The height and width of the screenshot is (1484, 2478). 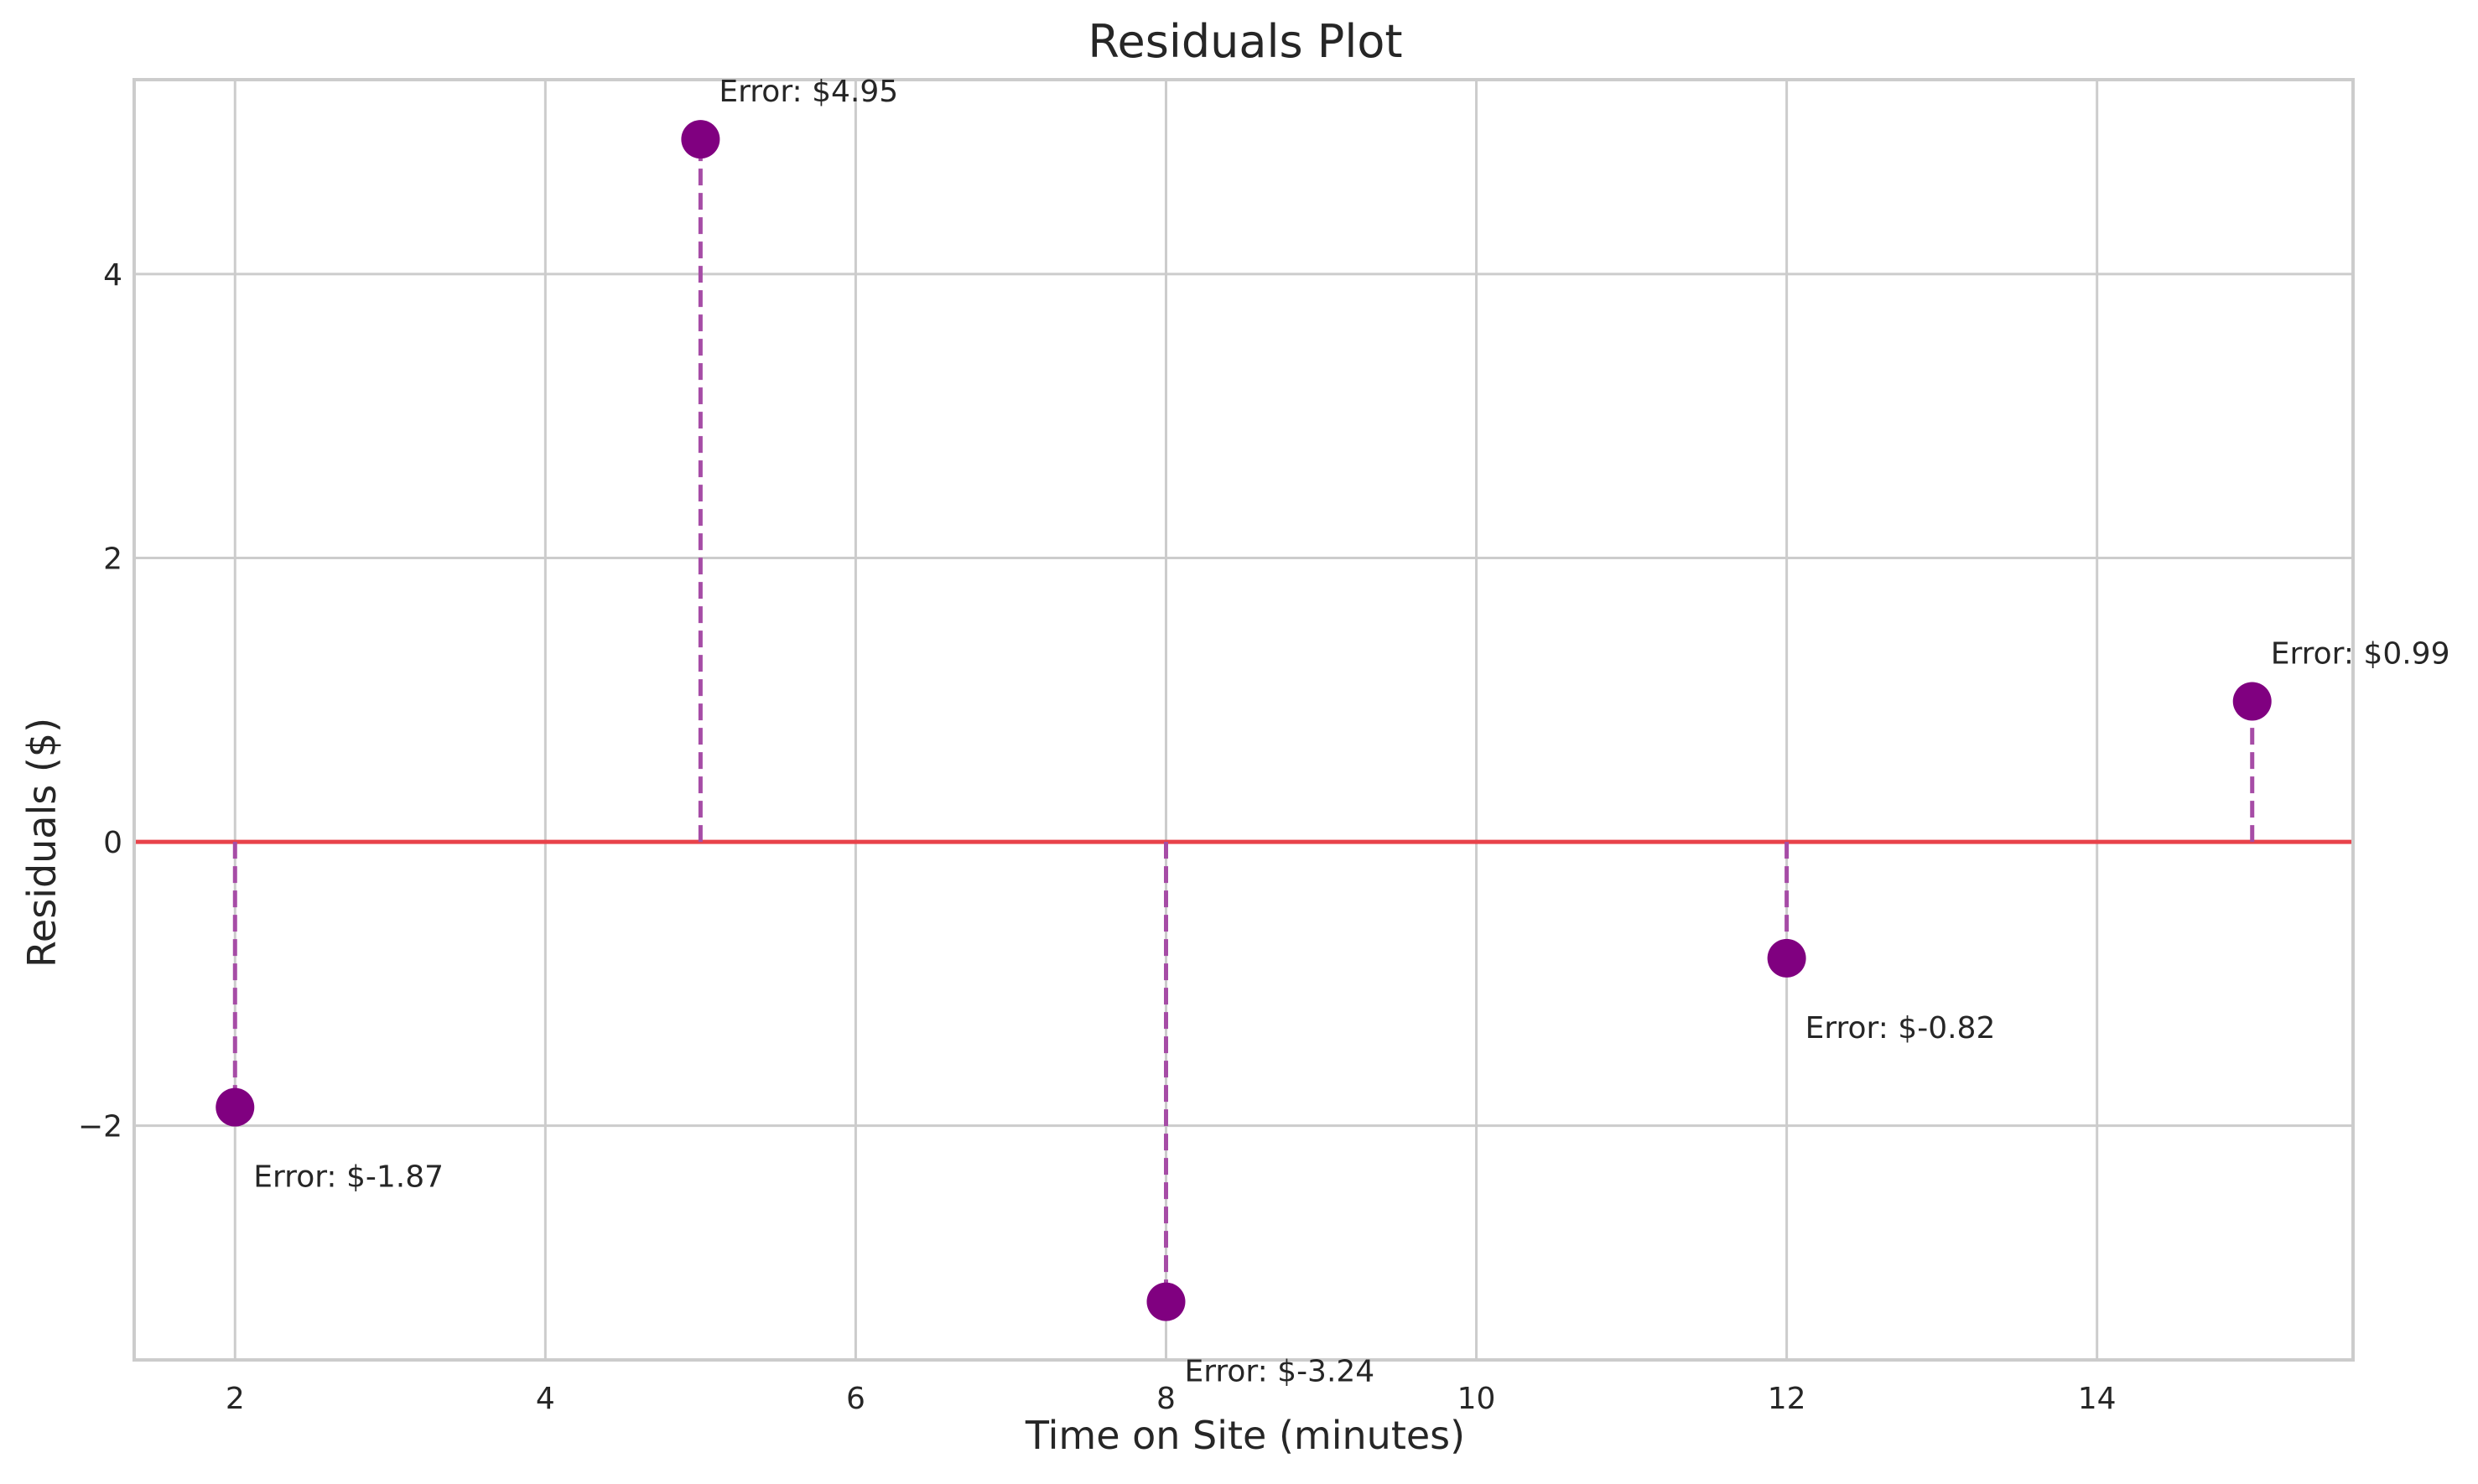 I want to click on y-tick-label: 4, so click(x=112, y=275).